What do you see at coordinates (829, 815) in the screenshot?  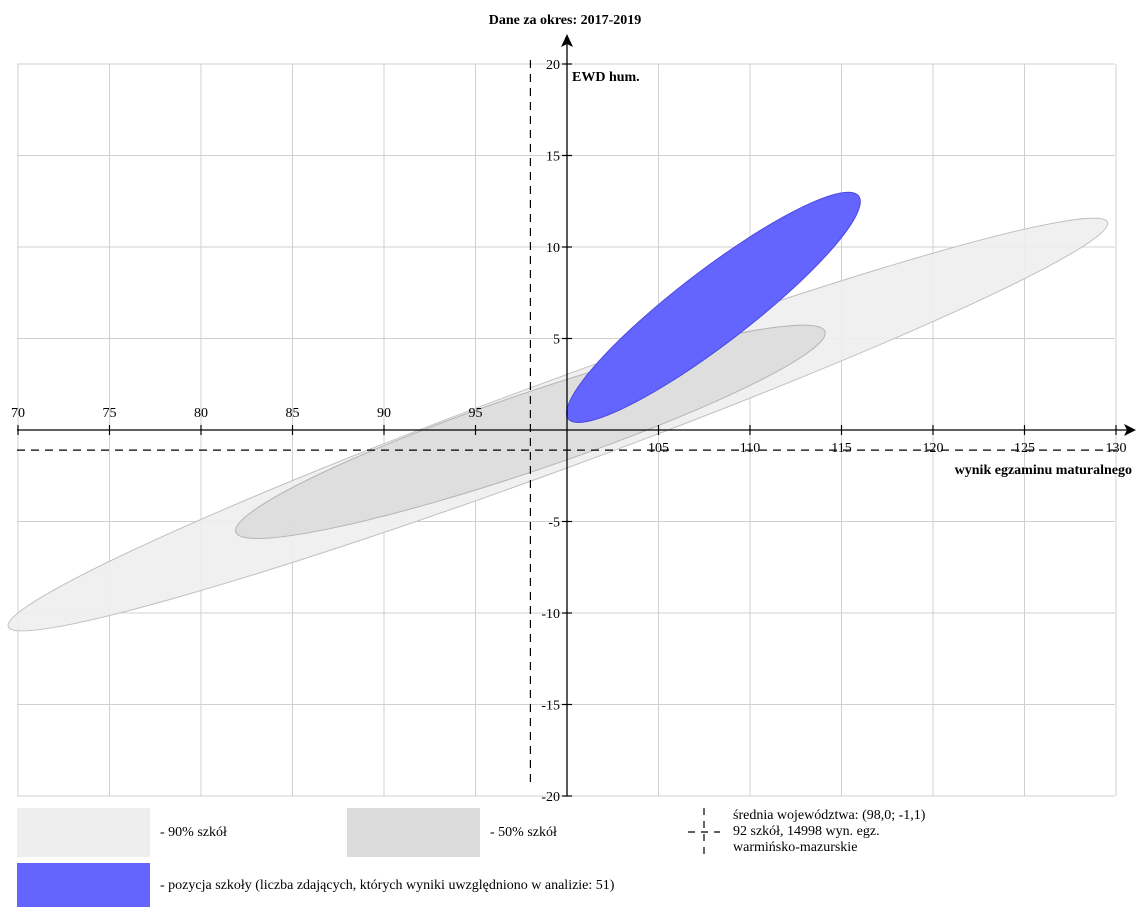 I see `legend-mean-line1: średnia województwa: (98,0; -1,1)` at bounding box center [829, 815].